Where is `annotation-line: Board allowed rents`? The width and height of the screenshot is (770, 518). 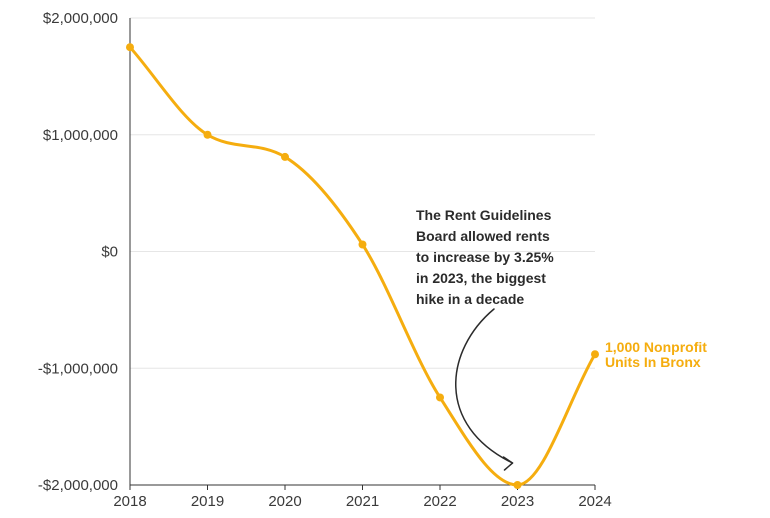
annotation-line: Board allowed rents is located at coordinates (483, 236).